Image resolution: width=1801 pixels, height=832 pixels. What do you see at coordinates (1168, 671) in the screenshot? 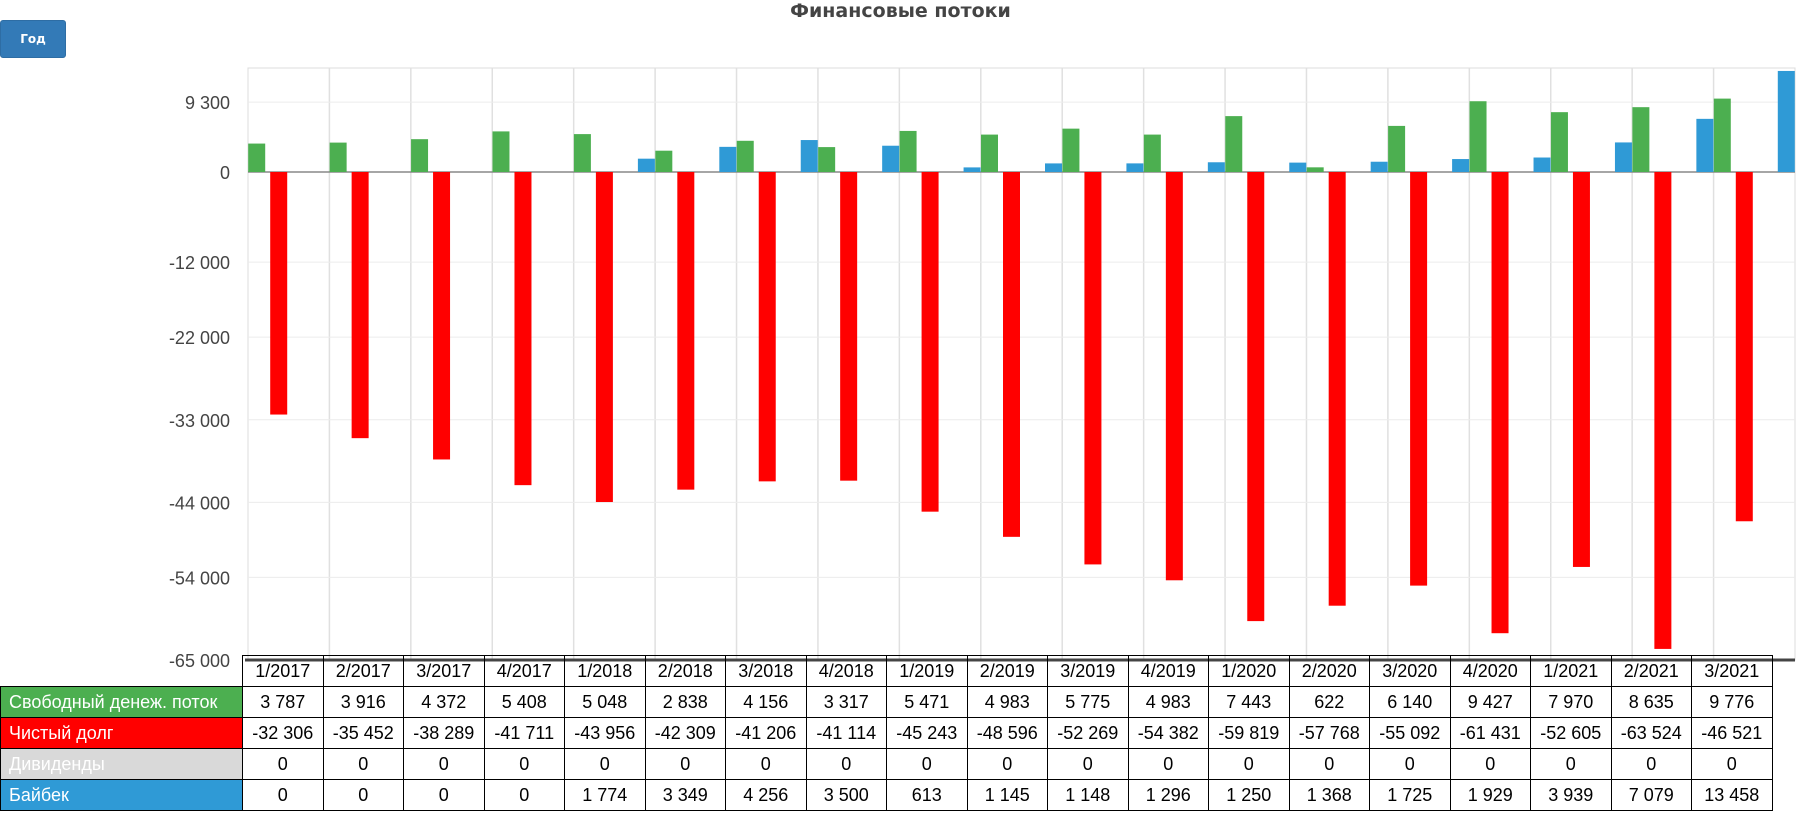
I see `table-header-category: 4/2019` at bounding box center [1168, 671].